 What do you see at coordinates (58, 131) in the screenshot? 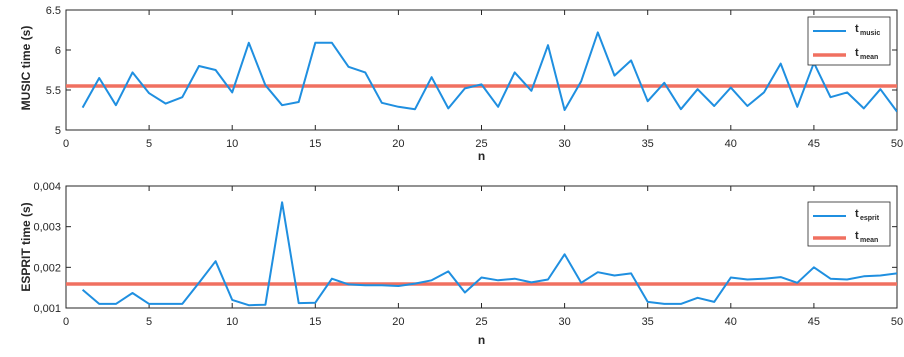
I see `music-ytick-label: 5` at bounding box center [58, 131].